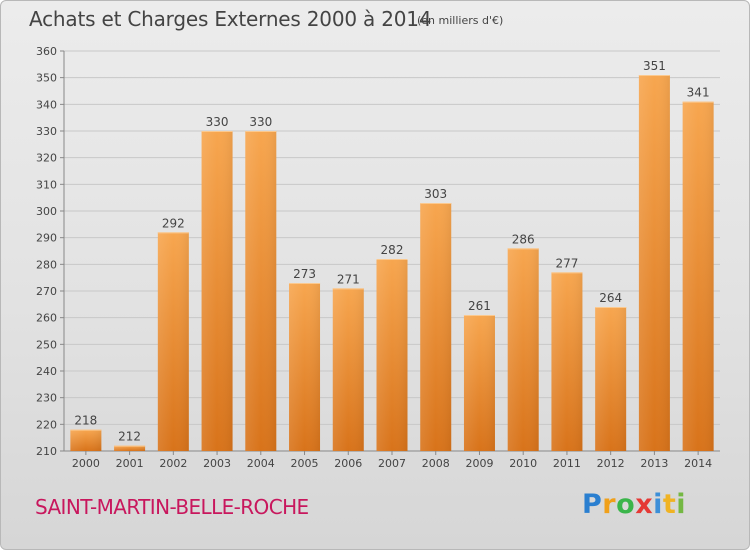 The image size is (750, 550). What do you see at coordinates (304, 274) in the screenshot?
I see `data-label: 273` at bounding box center [304, 274].